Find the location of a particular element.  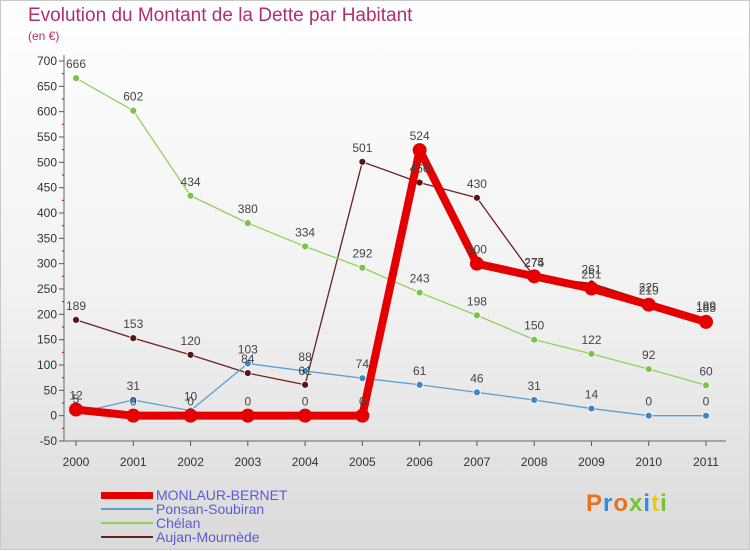

y-tick-label: 200 is located at coordinates (47, 314).